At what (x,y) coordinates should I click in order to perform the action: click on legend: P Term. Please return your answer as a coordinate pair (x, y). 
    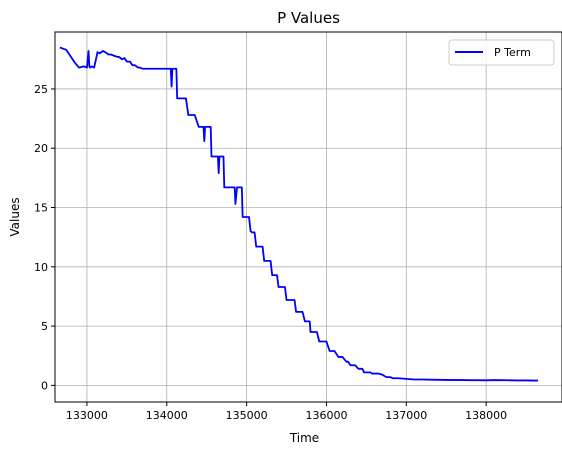
    Looking at the image, I should click on (501, 52).